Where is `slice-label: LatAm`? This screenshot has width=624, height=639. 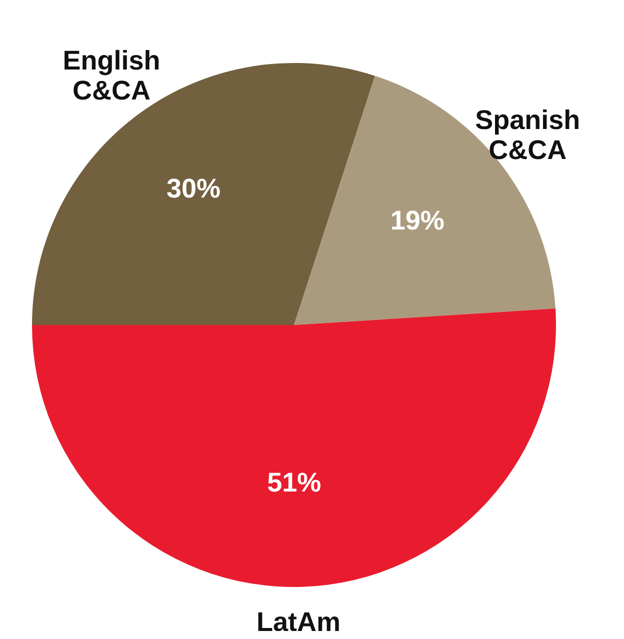 slice-label: LatAm is located at coordinates (298, 621).